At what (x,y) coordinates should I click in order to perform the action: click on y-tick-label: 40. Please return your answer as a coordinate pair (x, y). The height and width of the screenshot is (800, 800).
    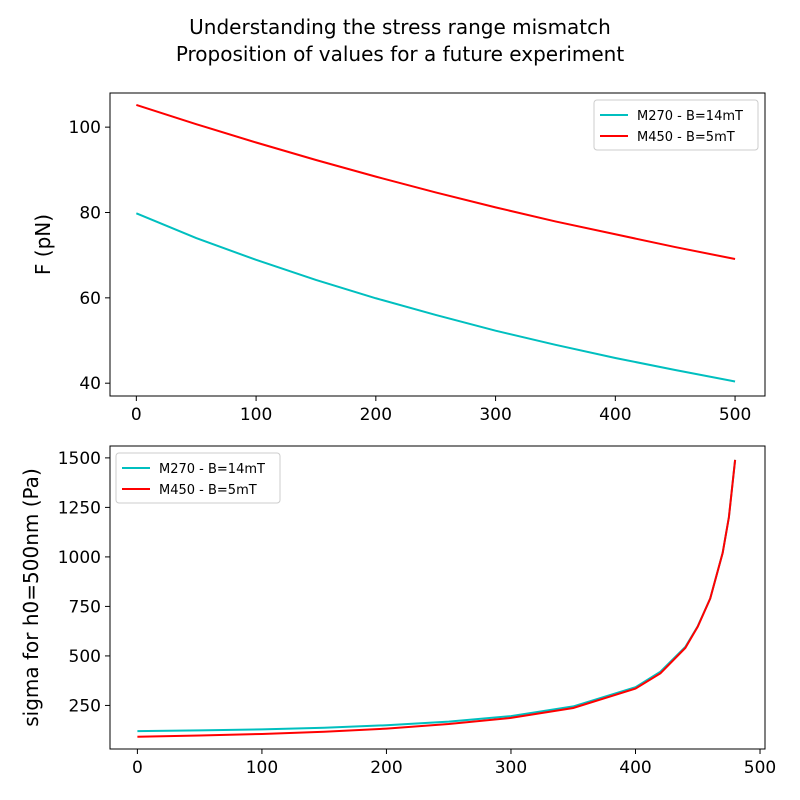
    Looking at the image, I should click on (90, 384).